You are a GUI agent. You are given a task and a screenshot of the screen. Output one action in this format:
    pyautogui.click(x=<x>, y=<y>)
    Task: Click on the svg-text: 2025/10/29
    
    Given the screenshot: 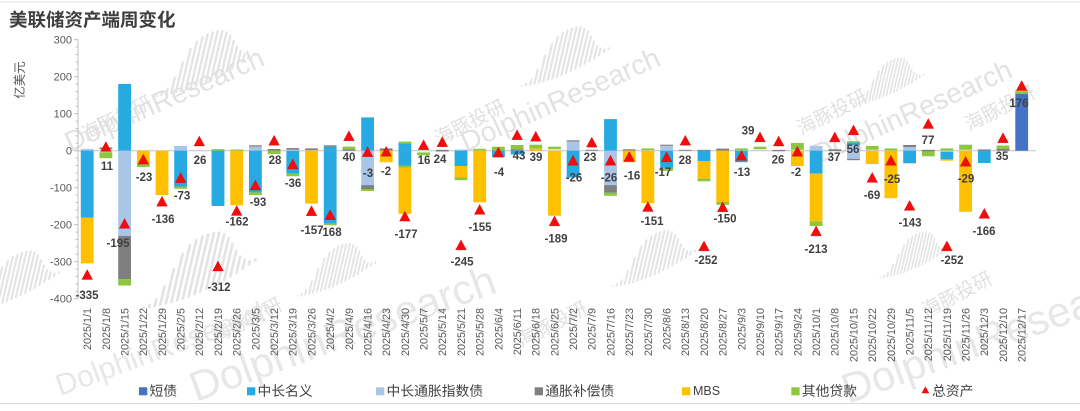 What is the action you would take?
    pyautogui.click(x=892, y=335)
    